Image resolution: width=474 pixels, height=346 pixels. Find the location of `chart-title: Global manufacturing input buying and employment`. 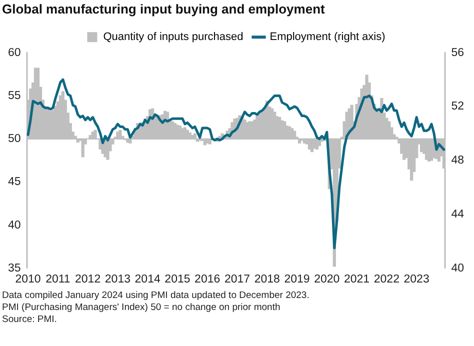

chart-title: Global manufacturing input buying and employment is located at coordinates (164, 8).